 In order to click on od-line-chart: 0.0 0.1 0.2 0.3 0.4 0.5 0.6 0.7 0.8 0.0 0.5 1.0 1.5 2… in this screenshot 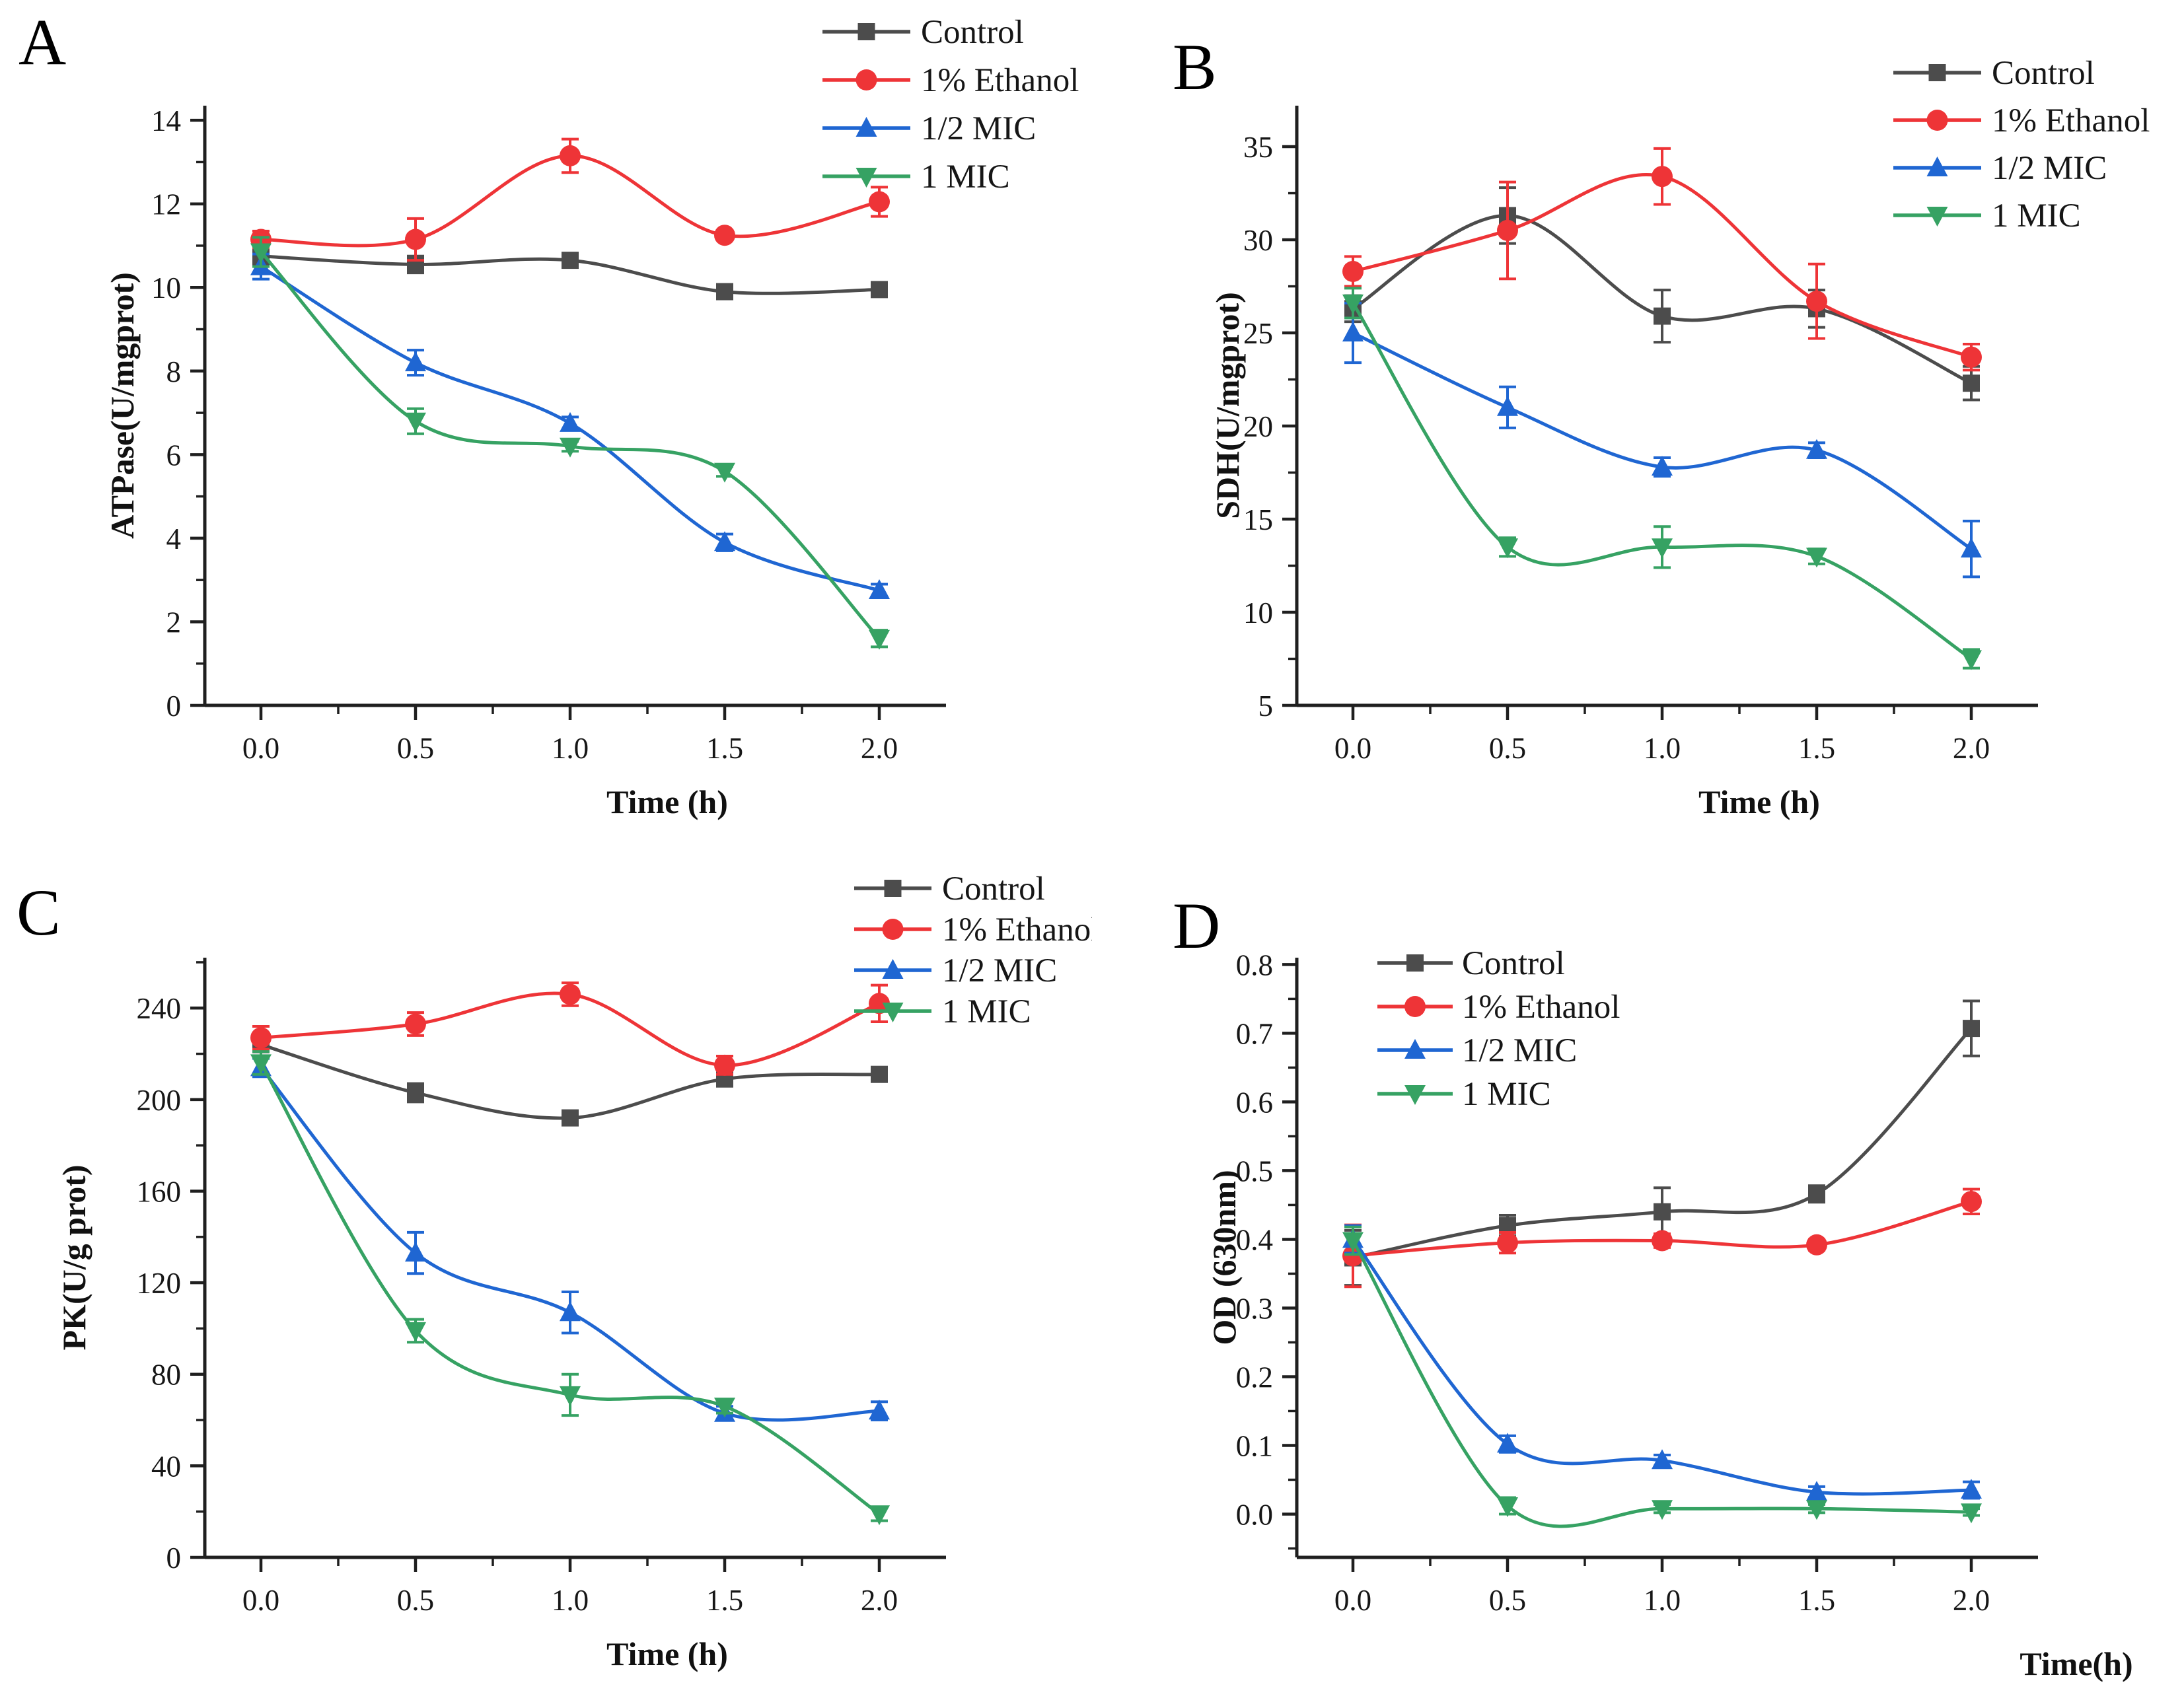, I will do `click(1637, 1281)`.